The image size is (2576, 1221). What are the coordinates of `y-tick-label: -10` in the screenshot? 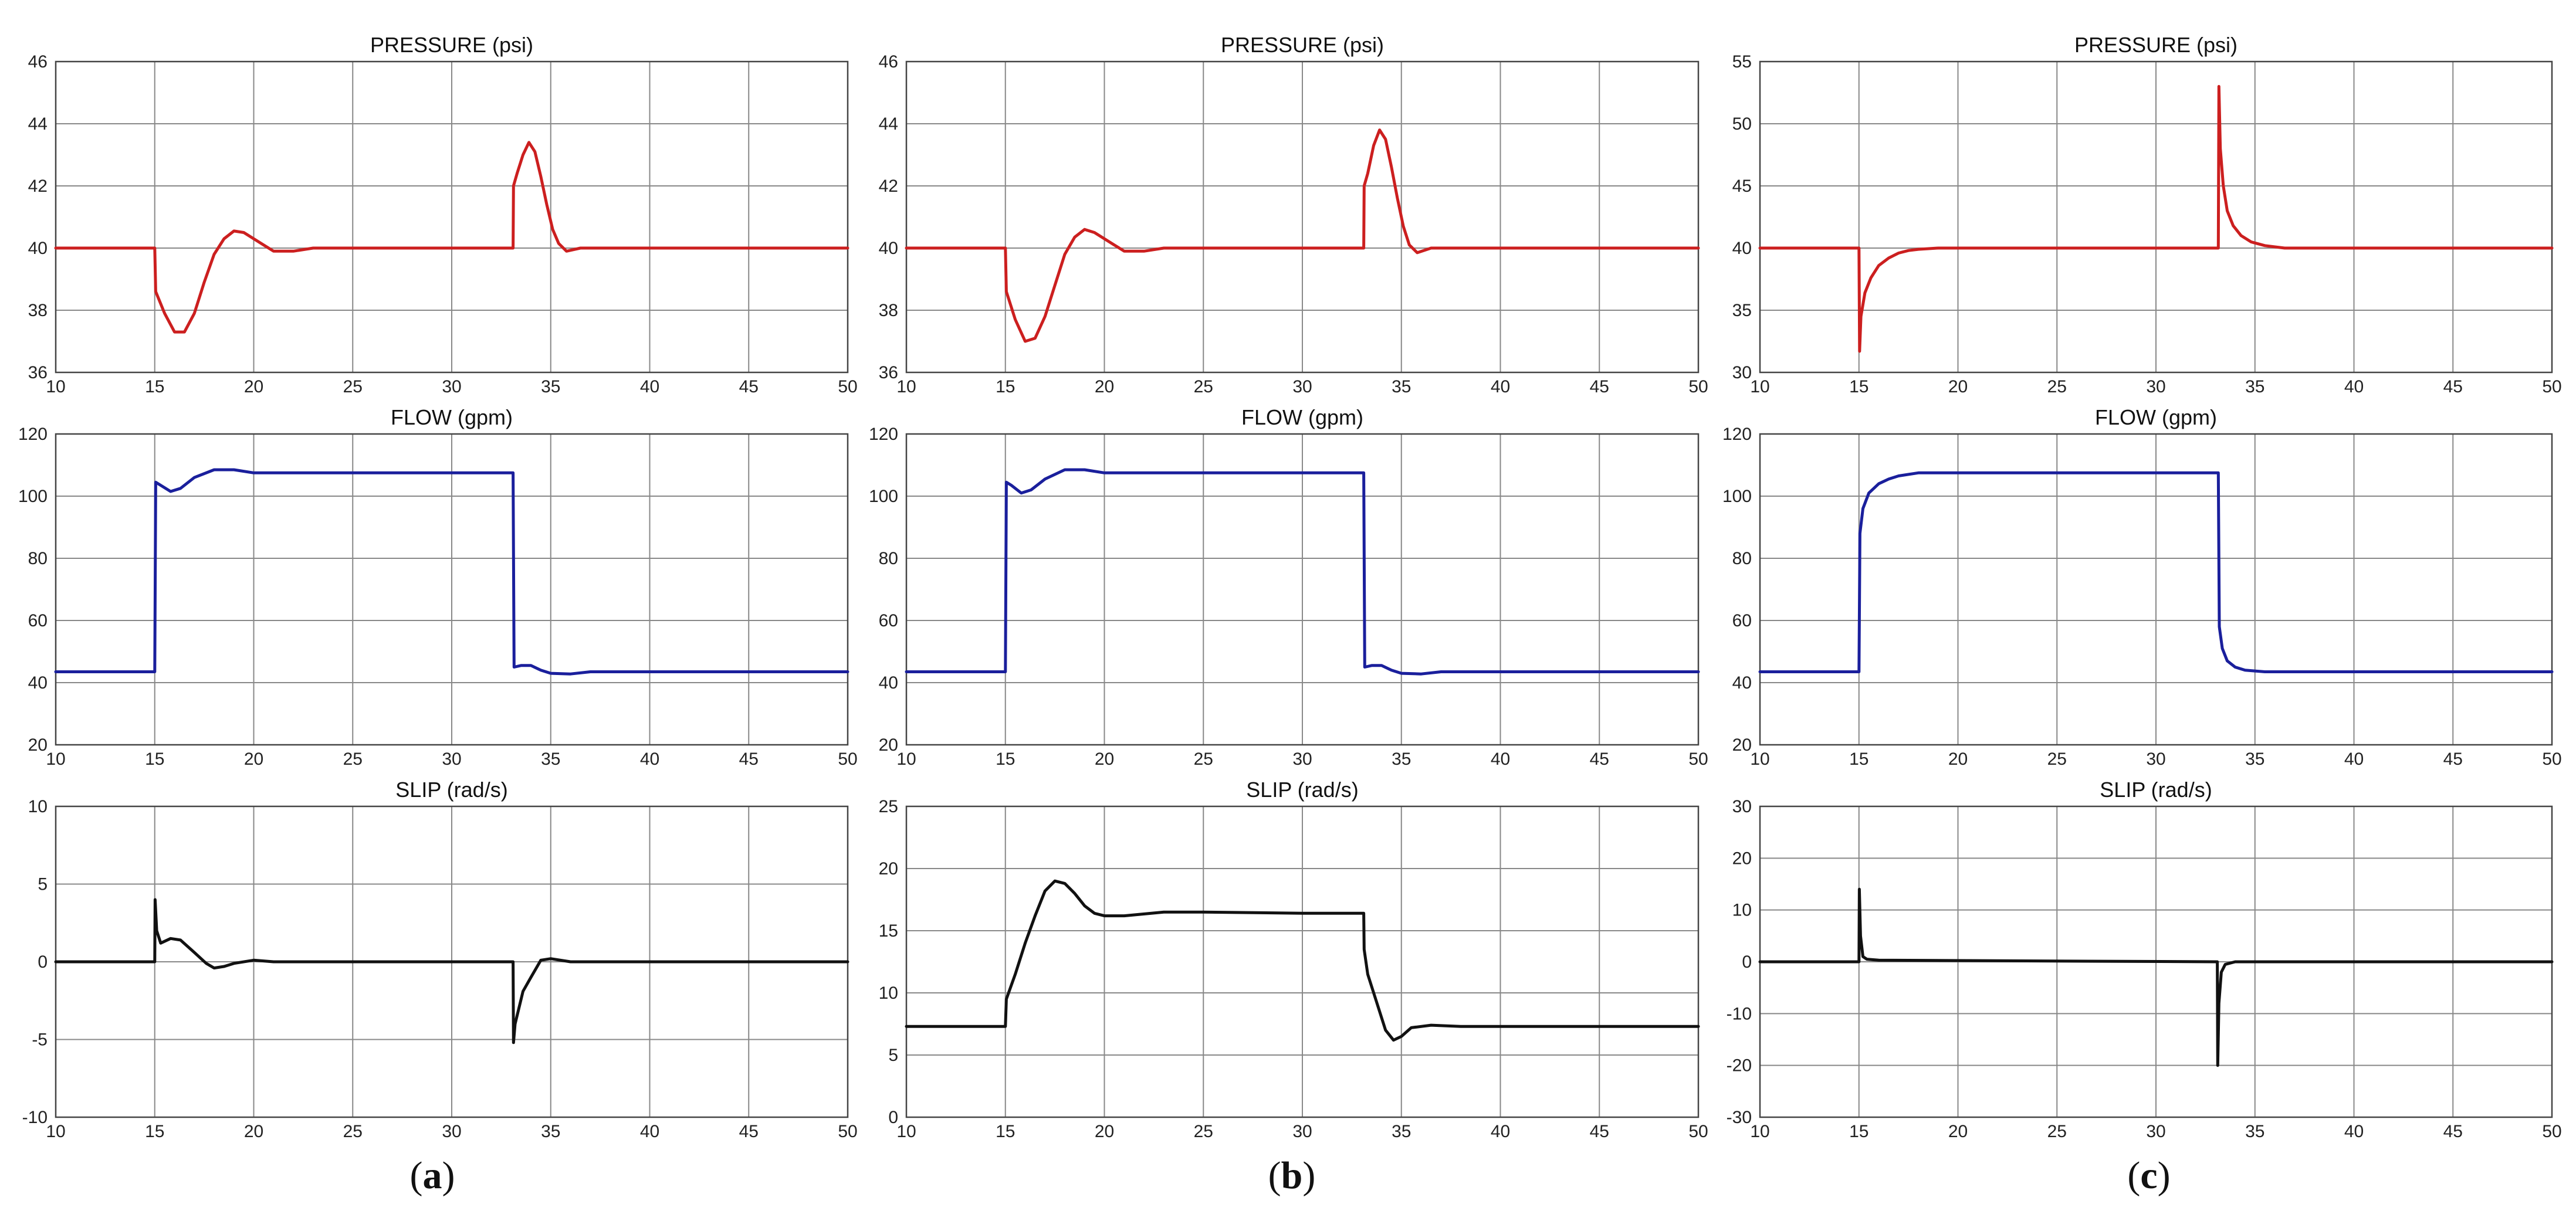 It's located at (35, 1117).